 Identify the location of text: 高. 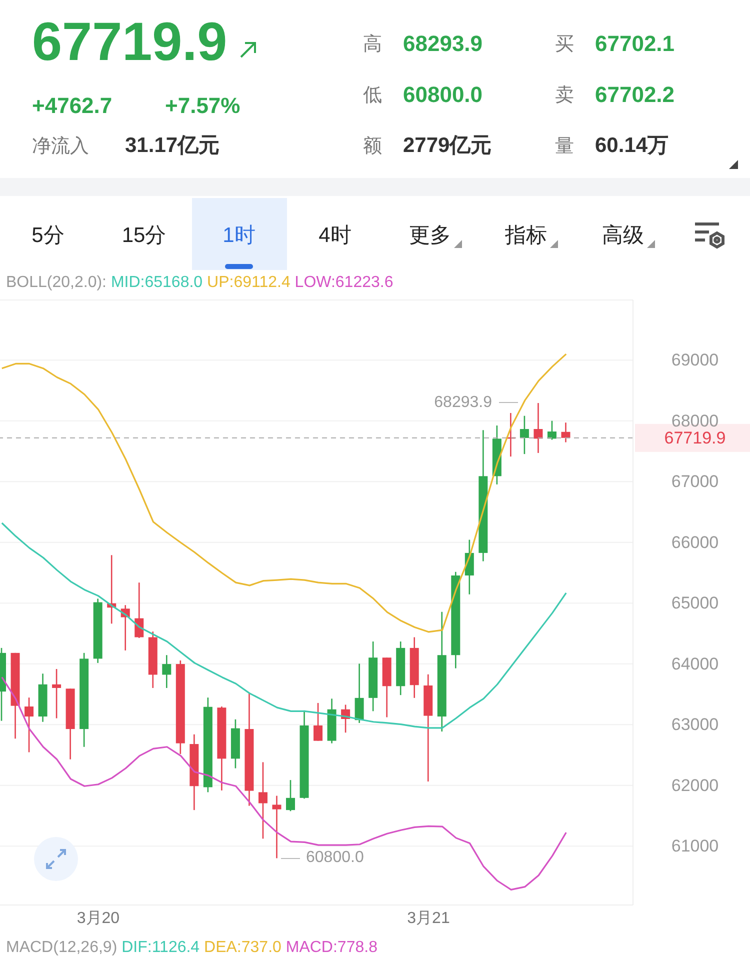
(372, 45).